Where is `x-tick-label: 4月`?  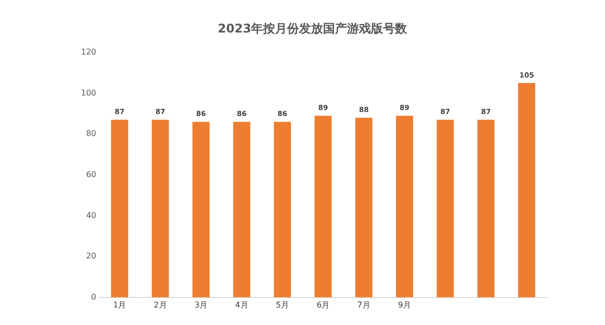 x-tick-label: 4月 is located at coordinates (241, 305).